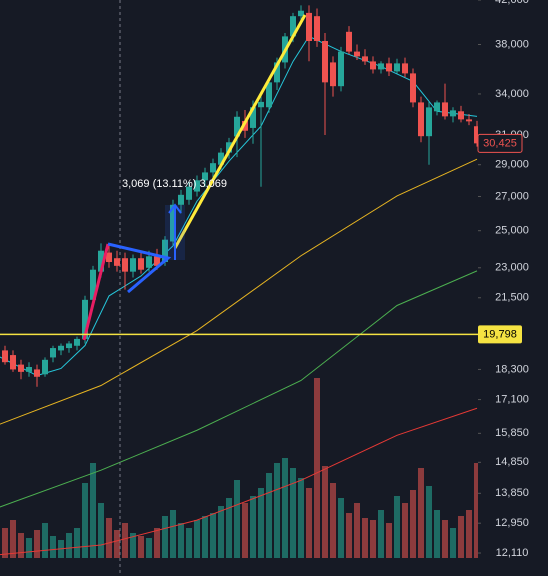 The width and height of the screenshot is (548, 576). What do you see at coordinates (512, 3) in the screenshot?
I see `y-tick-label: 42,000` at bounding box center [512, 3].